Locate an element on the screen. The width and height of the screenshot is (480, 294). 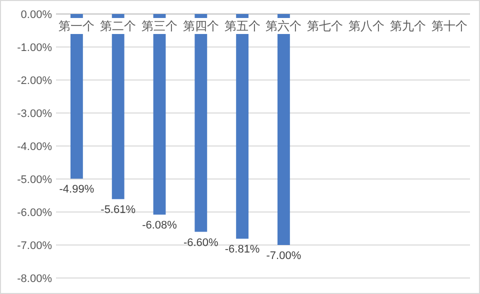
data-label: -6.81% is located at coordinates (242, 250).